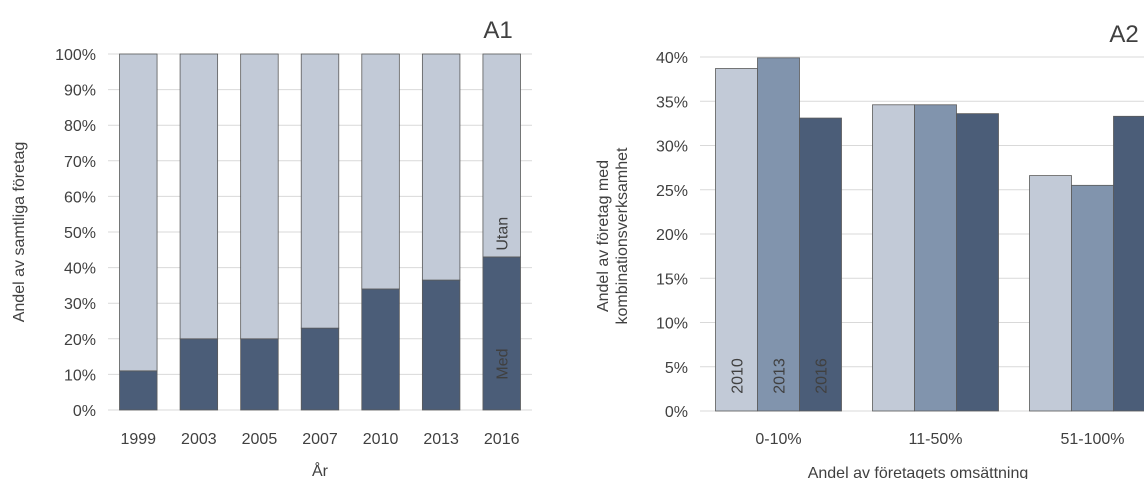  Describe the element at coordinates (935, 258) in the screenshot. I see `bar-2013-11-50%` at that location.